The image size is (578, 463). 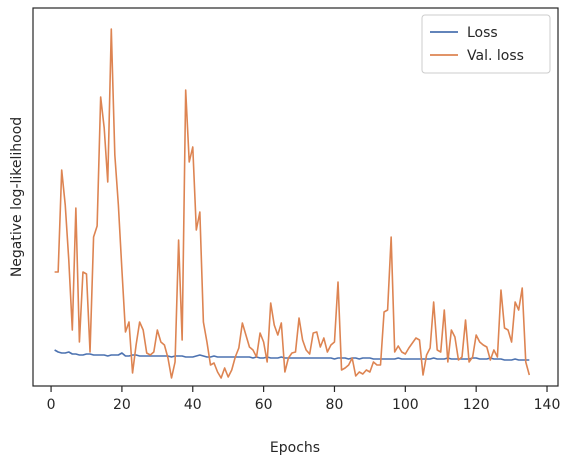 I want to click on x-tick-label: 140, so click(x=547, y=405).